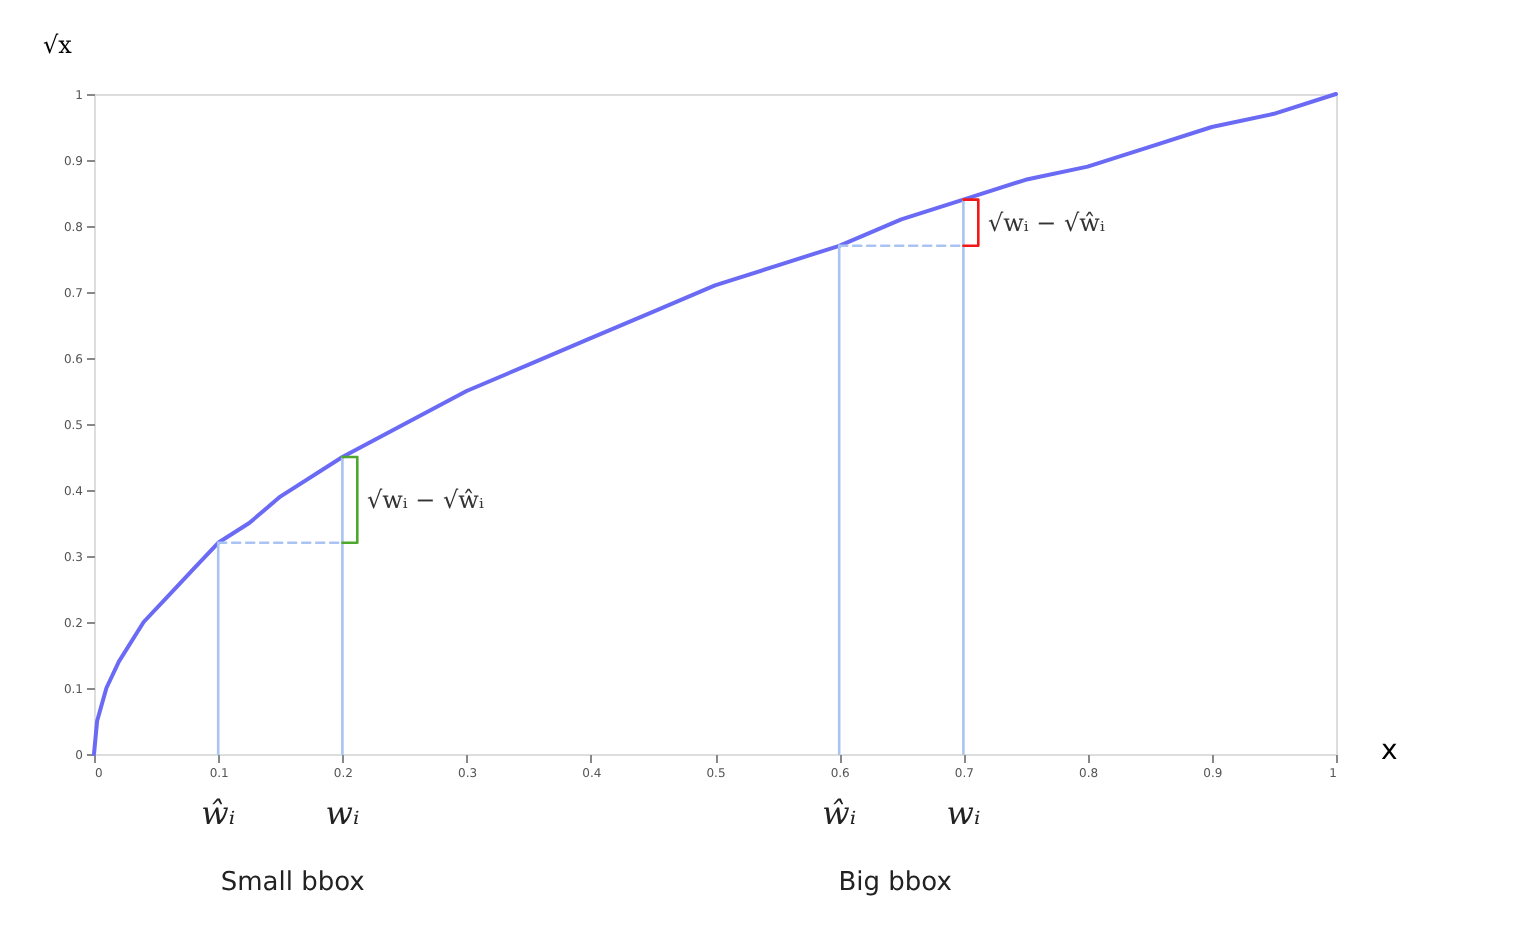 The width and height of the screenshot is (1522, 940). What do you see at coordinates (1389, 751) in the screenshot?
I see `x-axis-title: x` at bounding box center [1389, 751].